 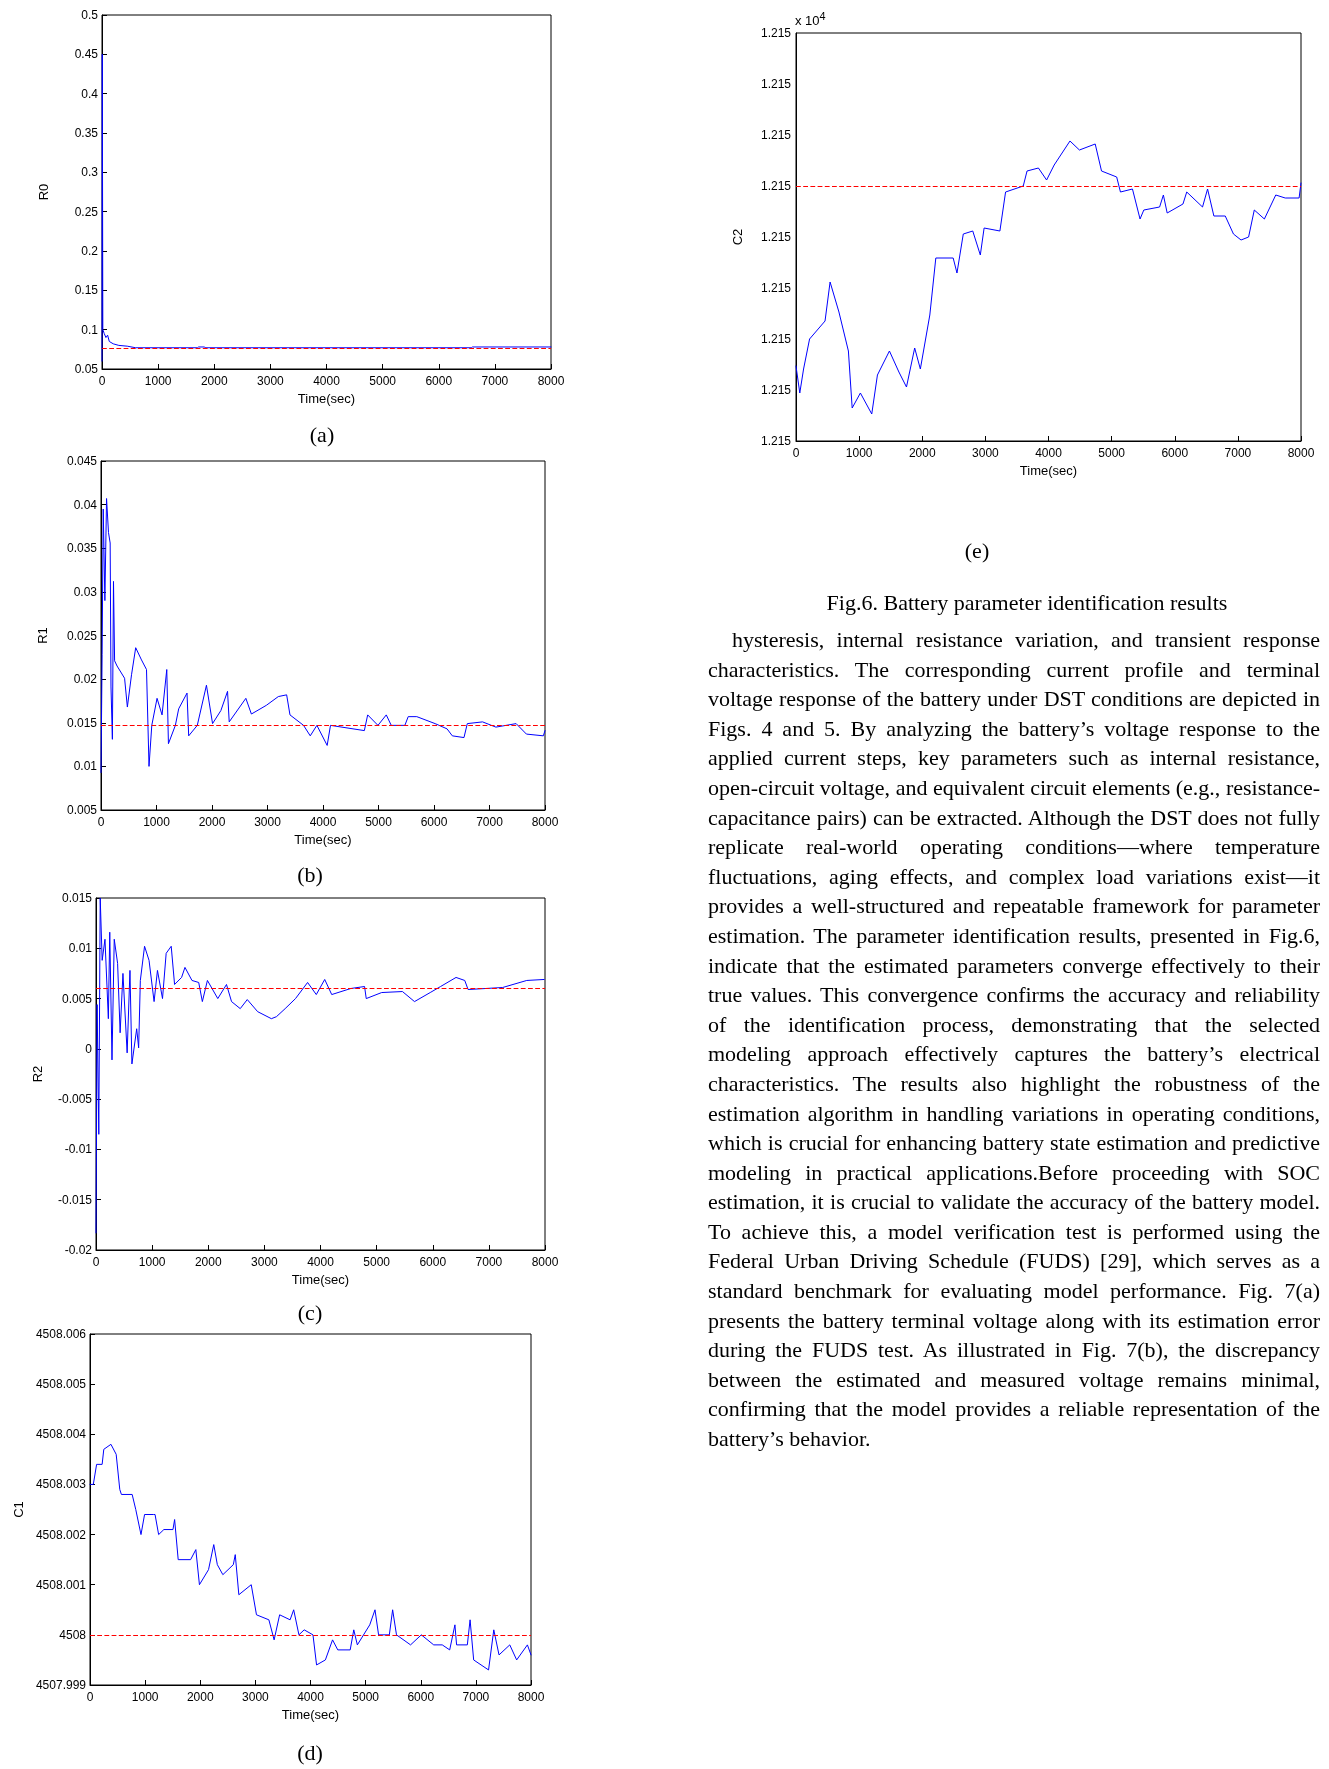 I want to click on x-tick-label: 0, so click(x=796, y=453).